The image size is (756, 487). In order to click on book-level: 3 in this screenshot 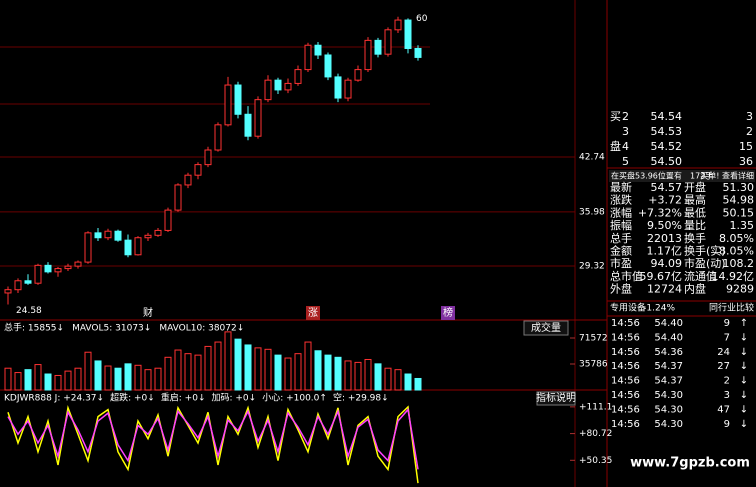, I will do `click(625, 131)`.